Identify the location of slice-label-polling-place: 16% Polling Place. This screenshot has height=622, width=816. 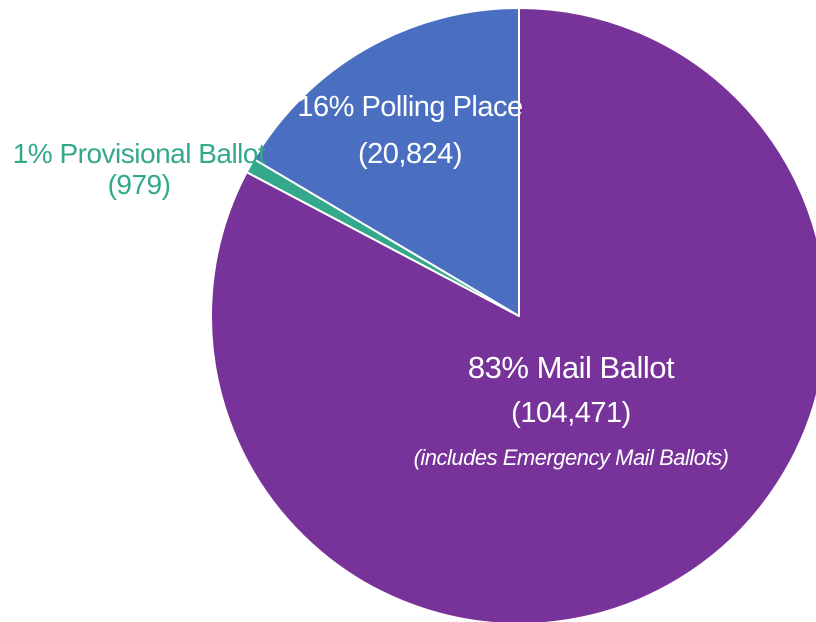
(409, 107).